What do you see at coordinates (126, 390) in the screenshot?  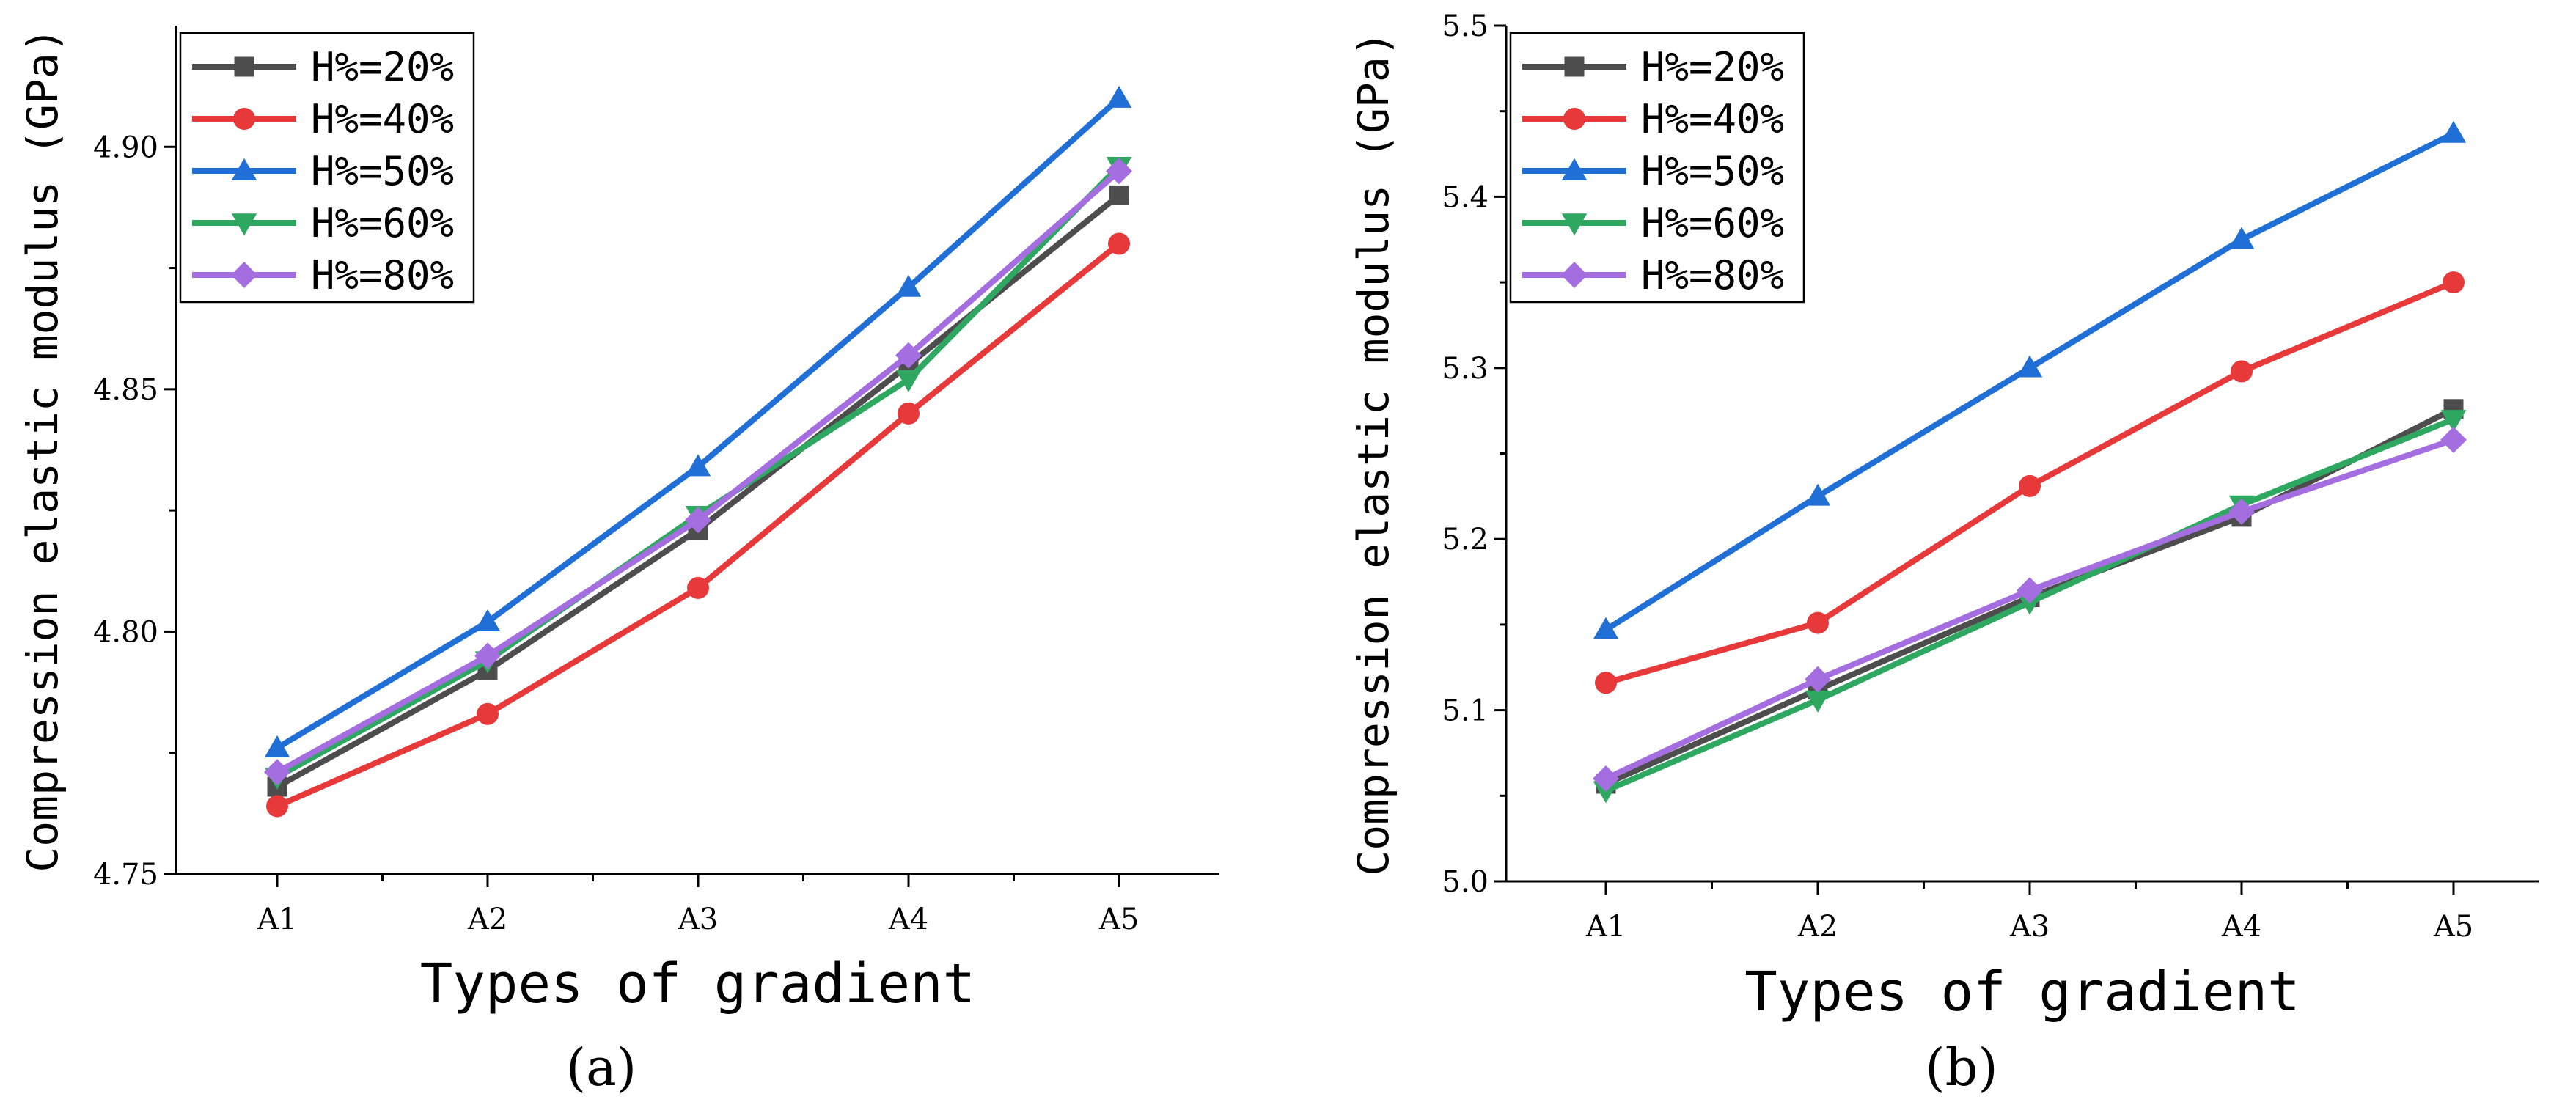 I see `y-tick-label: 4.85` at bounding box center [126, 390].